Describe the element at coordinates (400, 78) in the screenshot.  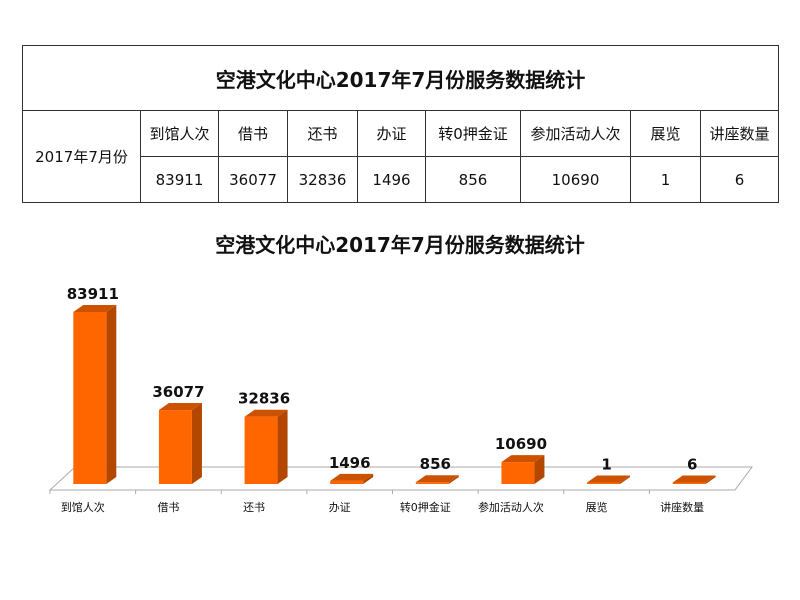
I see `table-title: 空港文化中心2017年7月份服务数据统计` at that location.